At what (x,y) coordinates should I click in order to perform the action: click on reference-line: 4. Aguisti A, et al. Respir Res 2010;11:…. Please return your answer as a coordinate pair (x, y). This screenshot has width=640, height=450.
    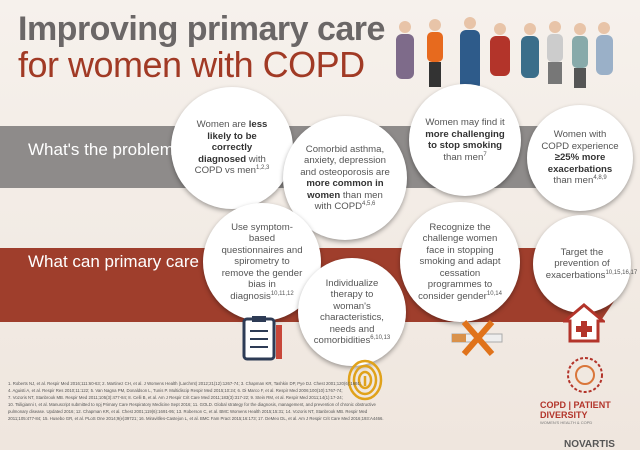
    Looking at the image, I should click on (175, 390).